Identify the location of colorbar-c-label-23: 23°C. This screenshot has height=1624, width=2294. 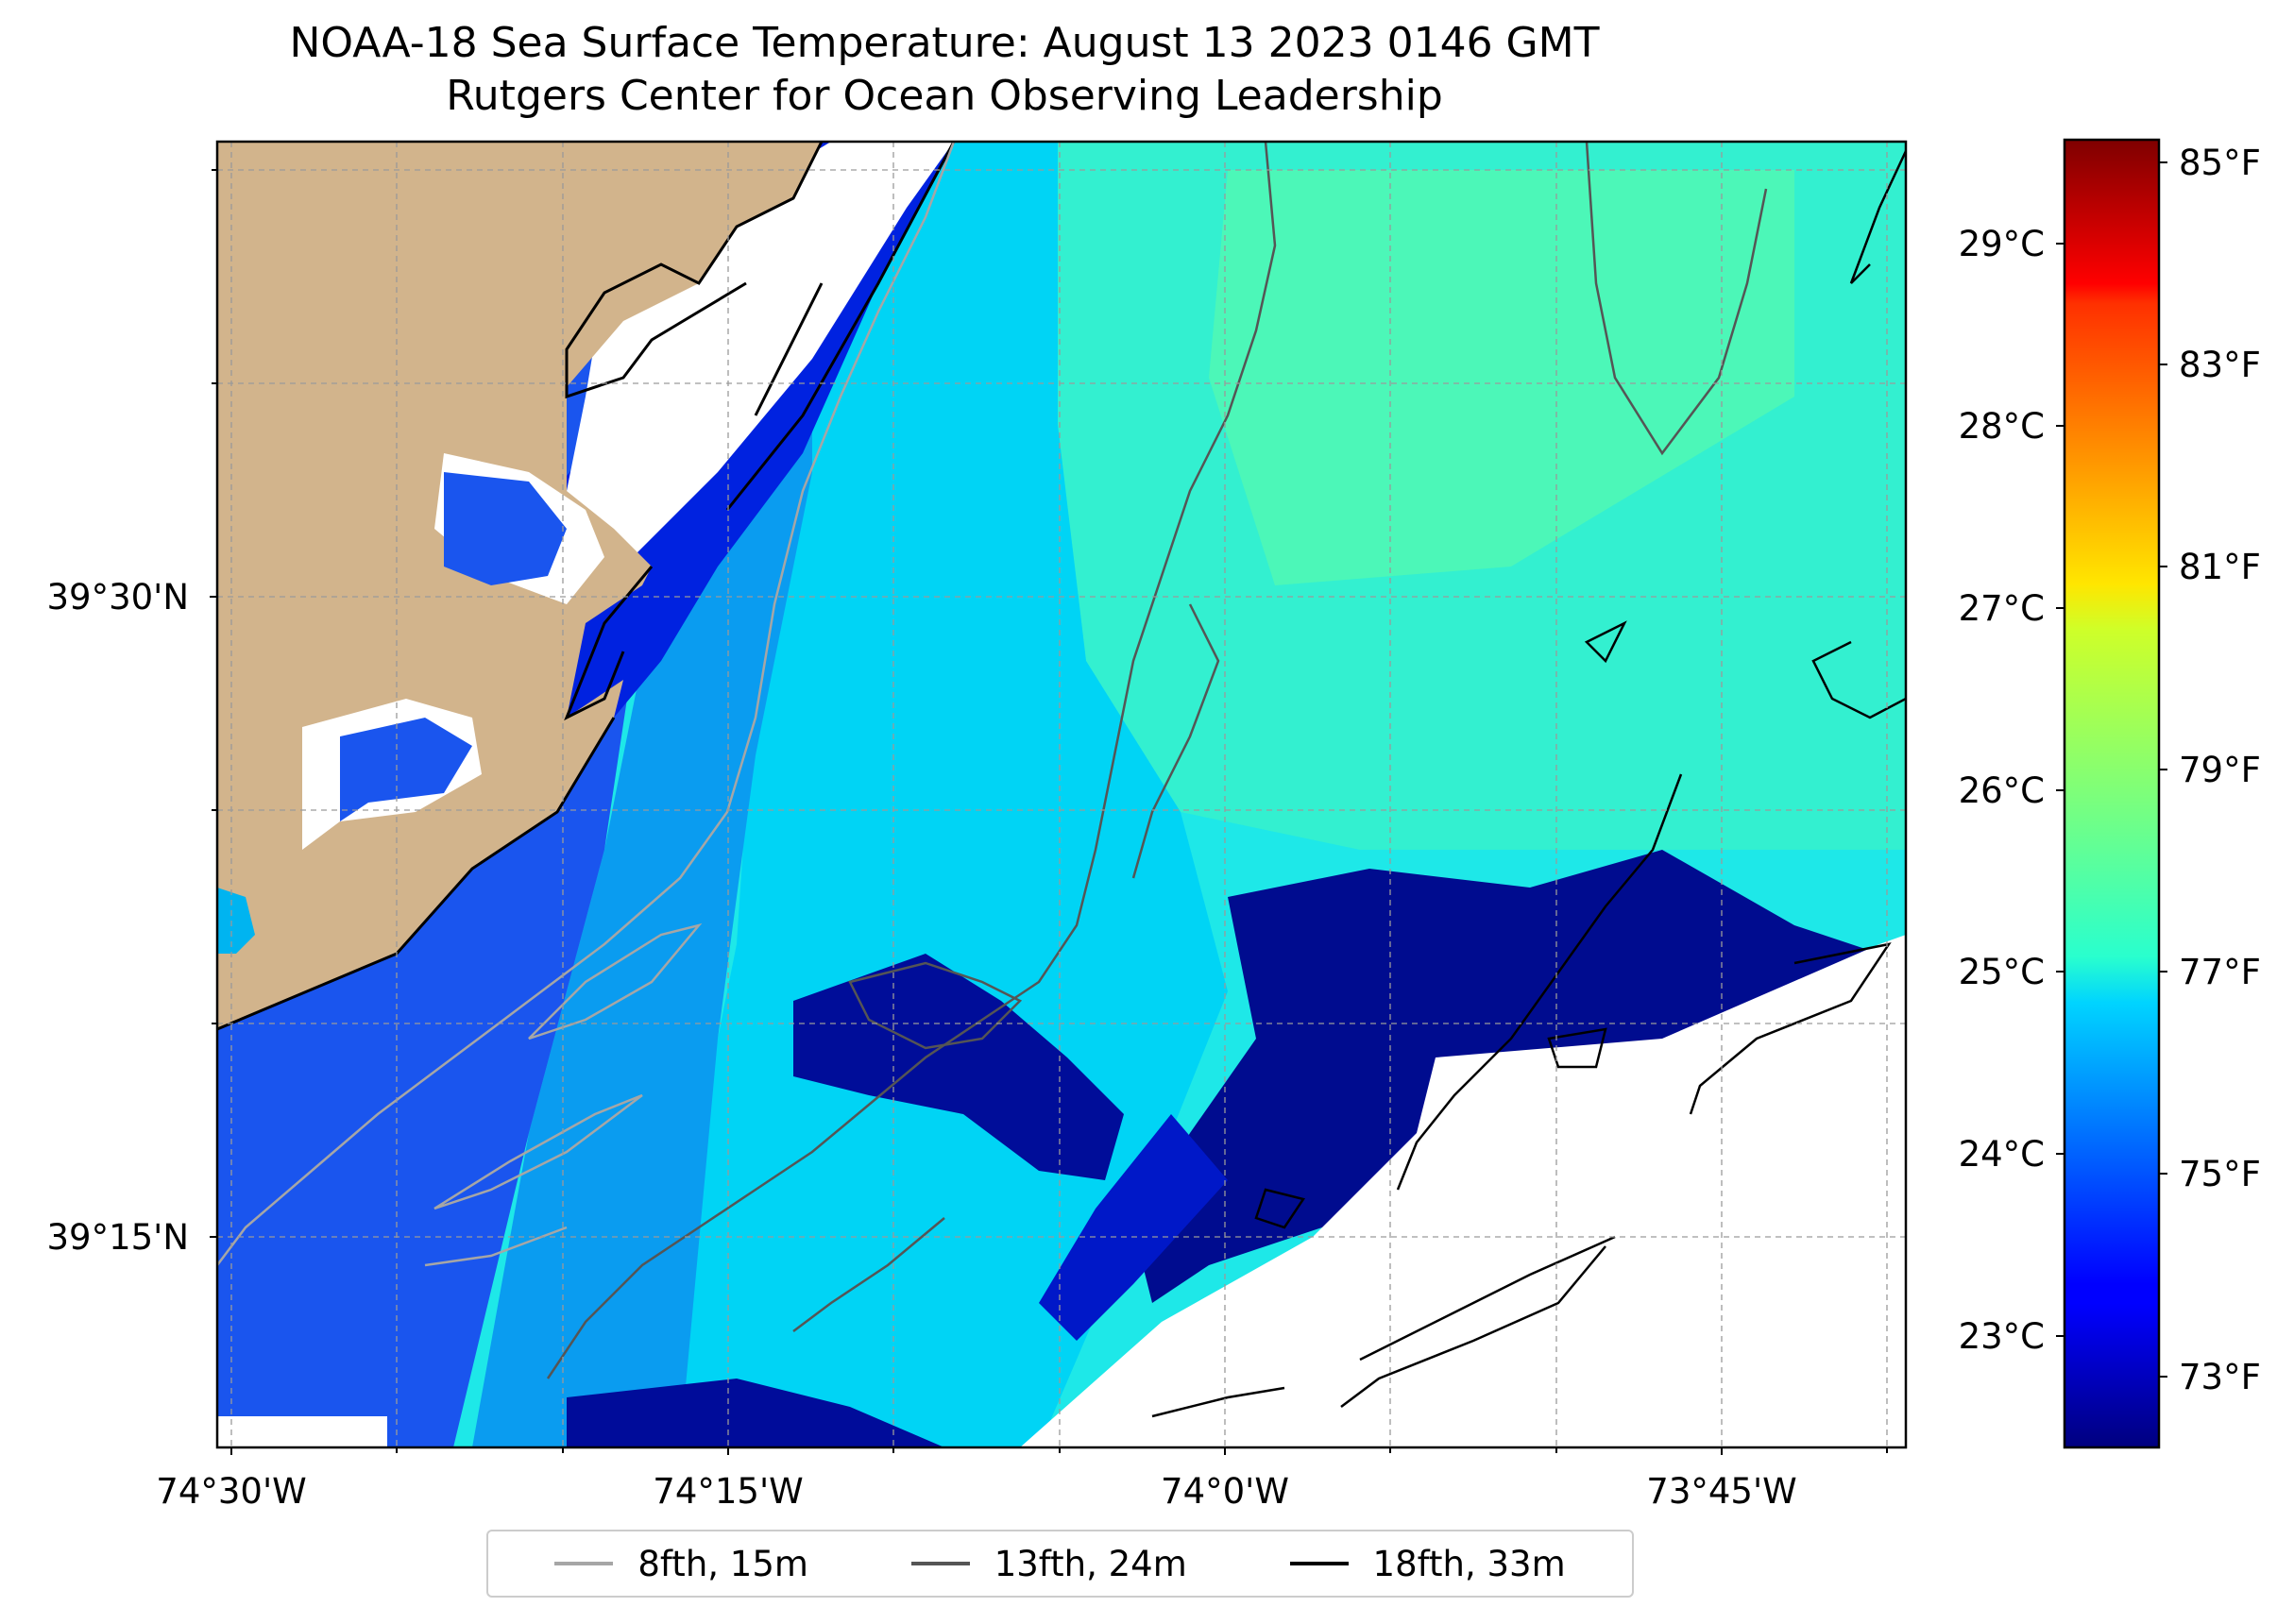
(2002, 1336).